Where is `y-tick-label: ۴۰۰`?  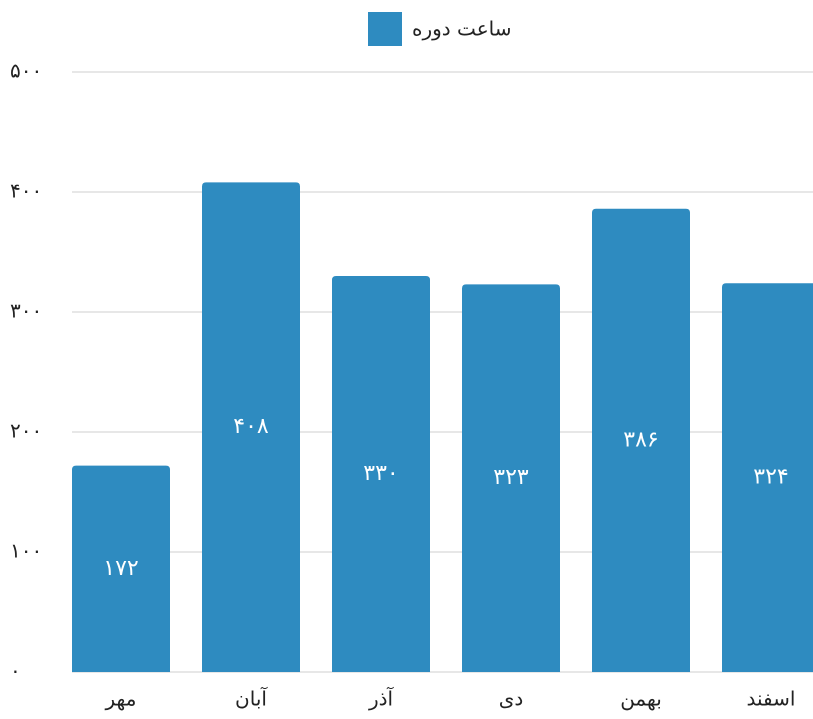
y-tick-label: ۴۰۰ is located at coordinates (26, 191).